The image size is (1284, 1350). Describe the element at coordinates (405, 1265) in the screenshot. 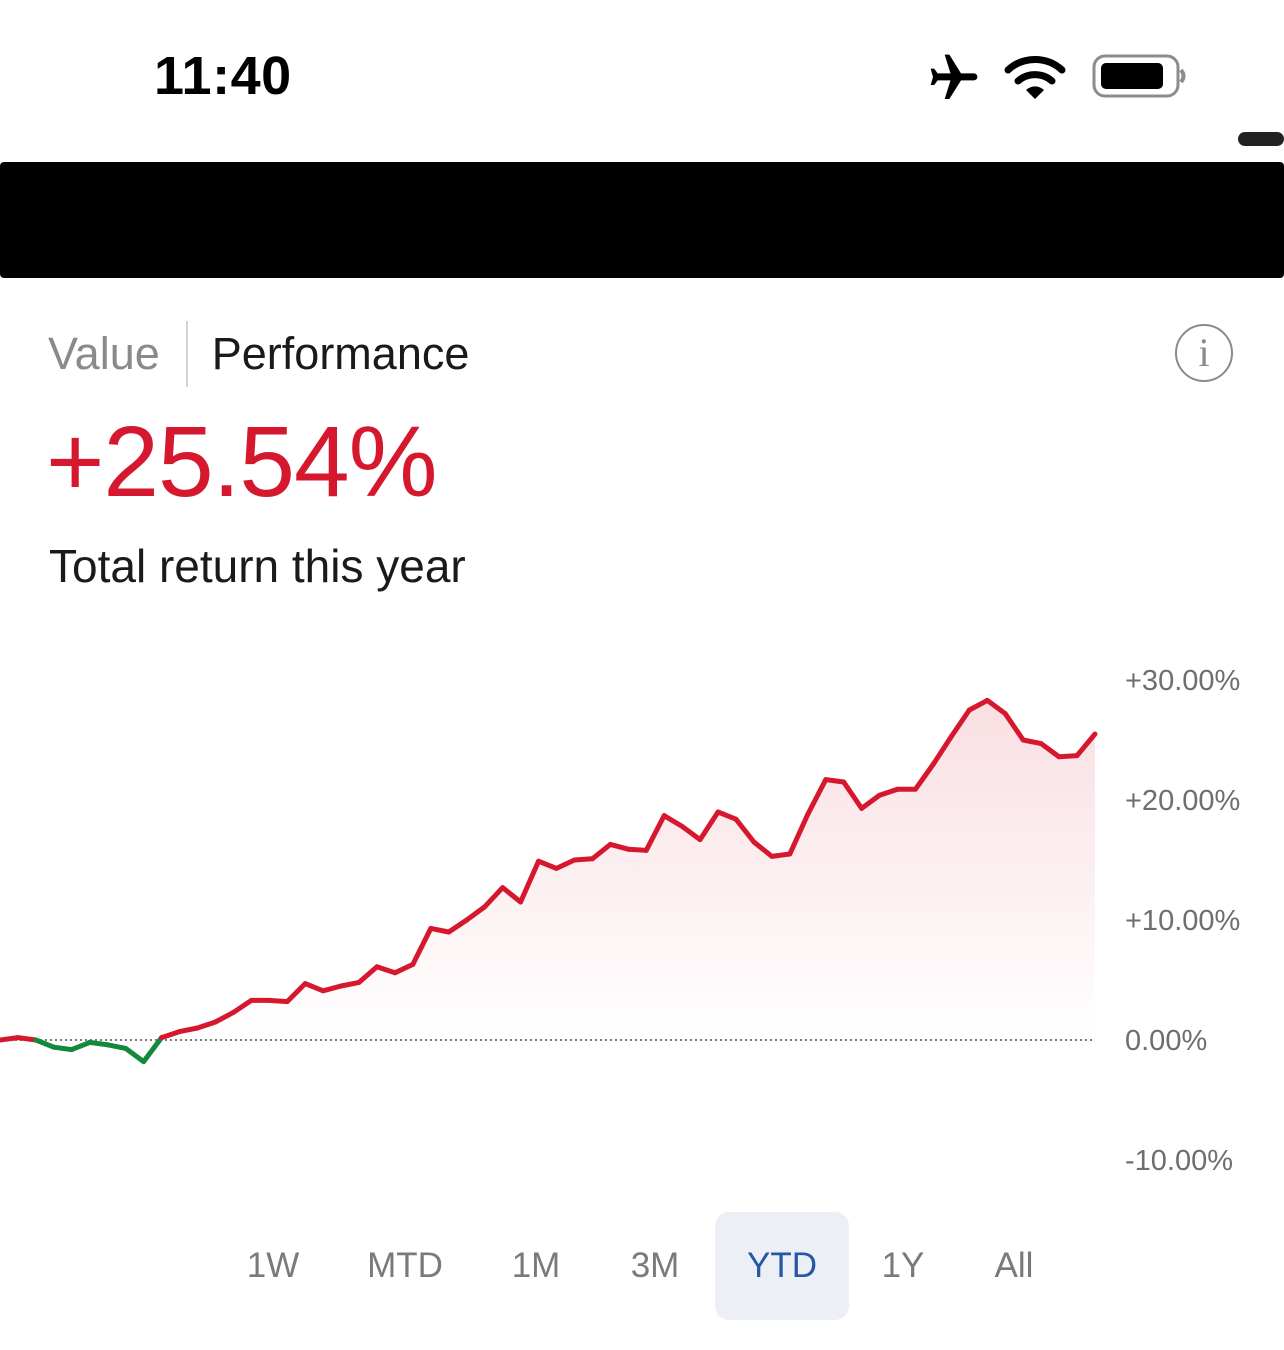

I see `range-mtd-button: MTD` at that location.